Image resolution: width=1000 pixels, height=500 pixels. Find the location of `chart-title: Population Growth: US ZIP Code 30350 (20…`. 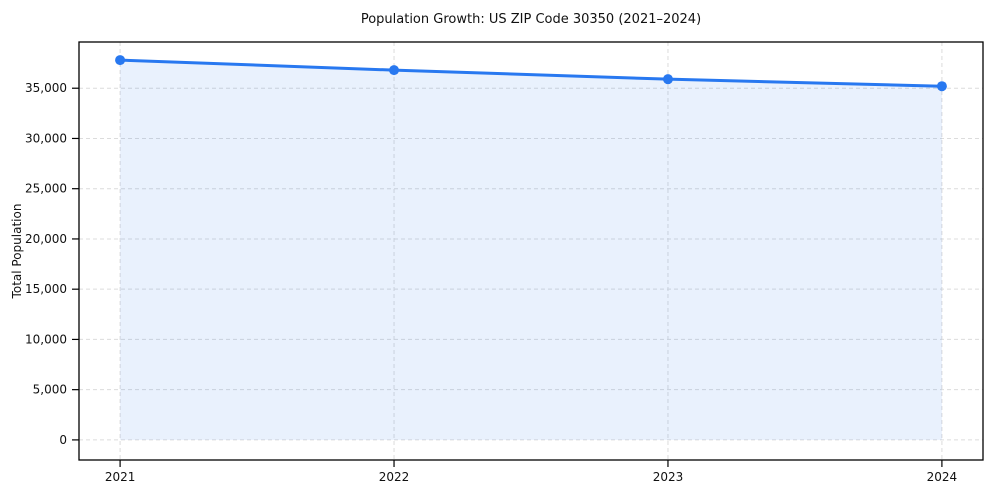

chart-title: Population Growth: US ZIP Code 30350 (20… is located at coordinates (531, 19).